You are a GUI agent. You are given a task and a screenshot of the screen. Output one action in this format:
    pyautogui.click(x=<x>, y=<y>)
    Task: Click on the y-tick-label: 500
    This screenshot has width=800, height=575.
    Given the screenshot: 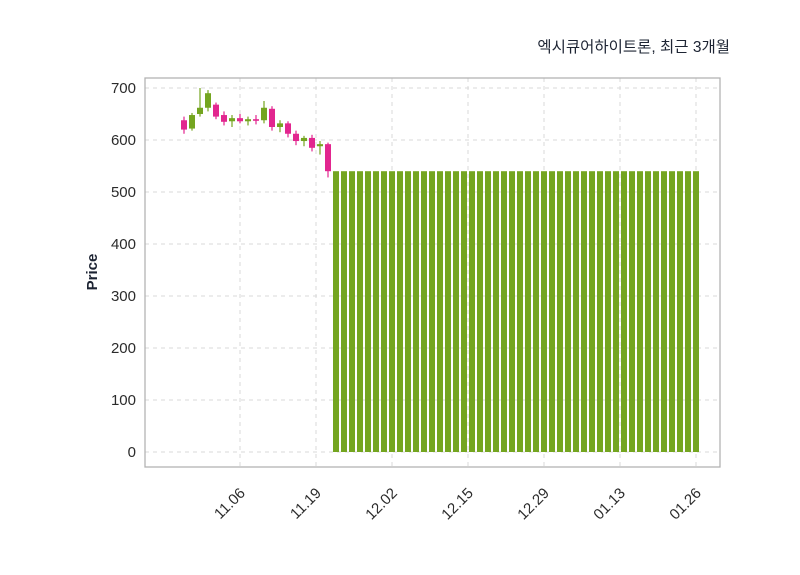 What is the action you would take?
    pyautogui.click(x=123, y=192)
    